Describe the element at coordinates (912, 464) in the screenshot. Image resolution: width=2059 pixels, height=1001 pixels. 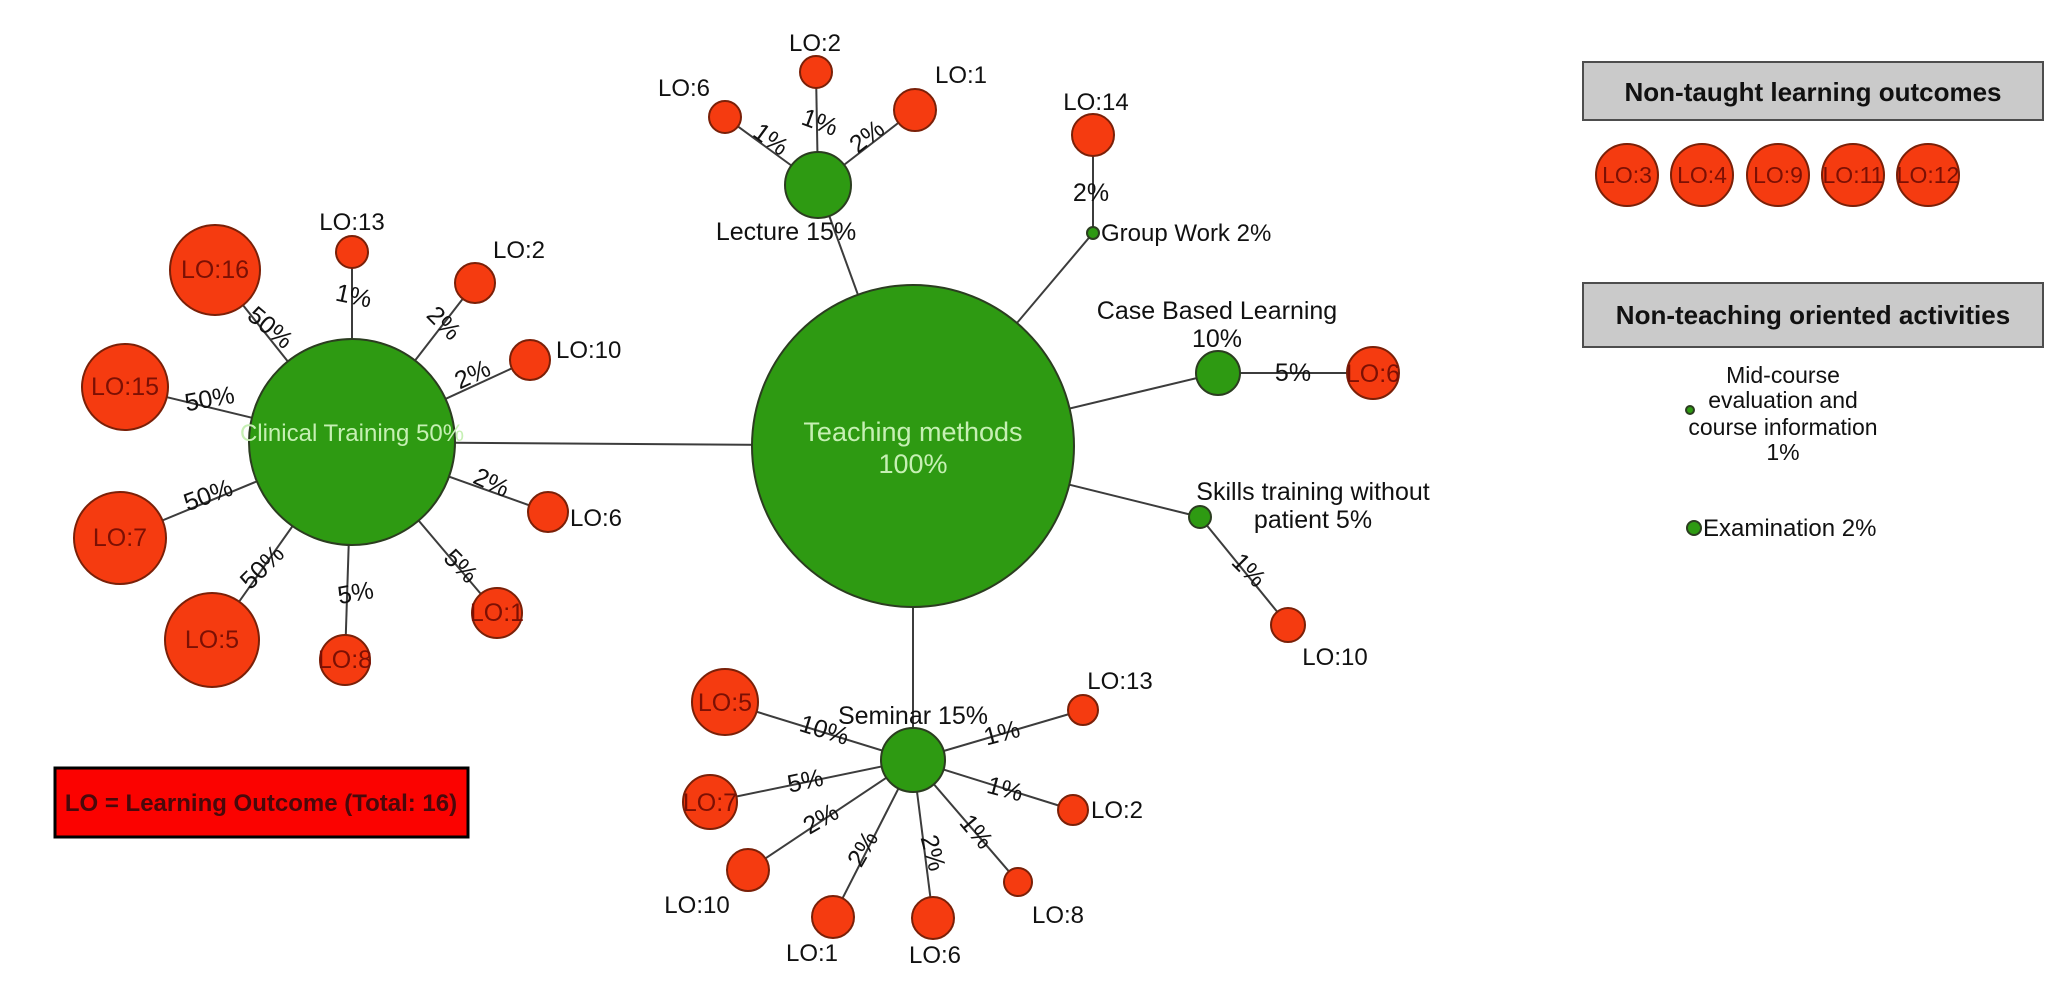
I see `teaching-methods-pct: 100%` at that location.